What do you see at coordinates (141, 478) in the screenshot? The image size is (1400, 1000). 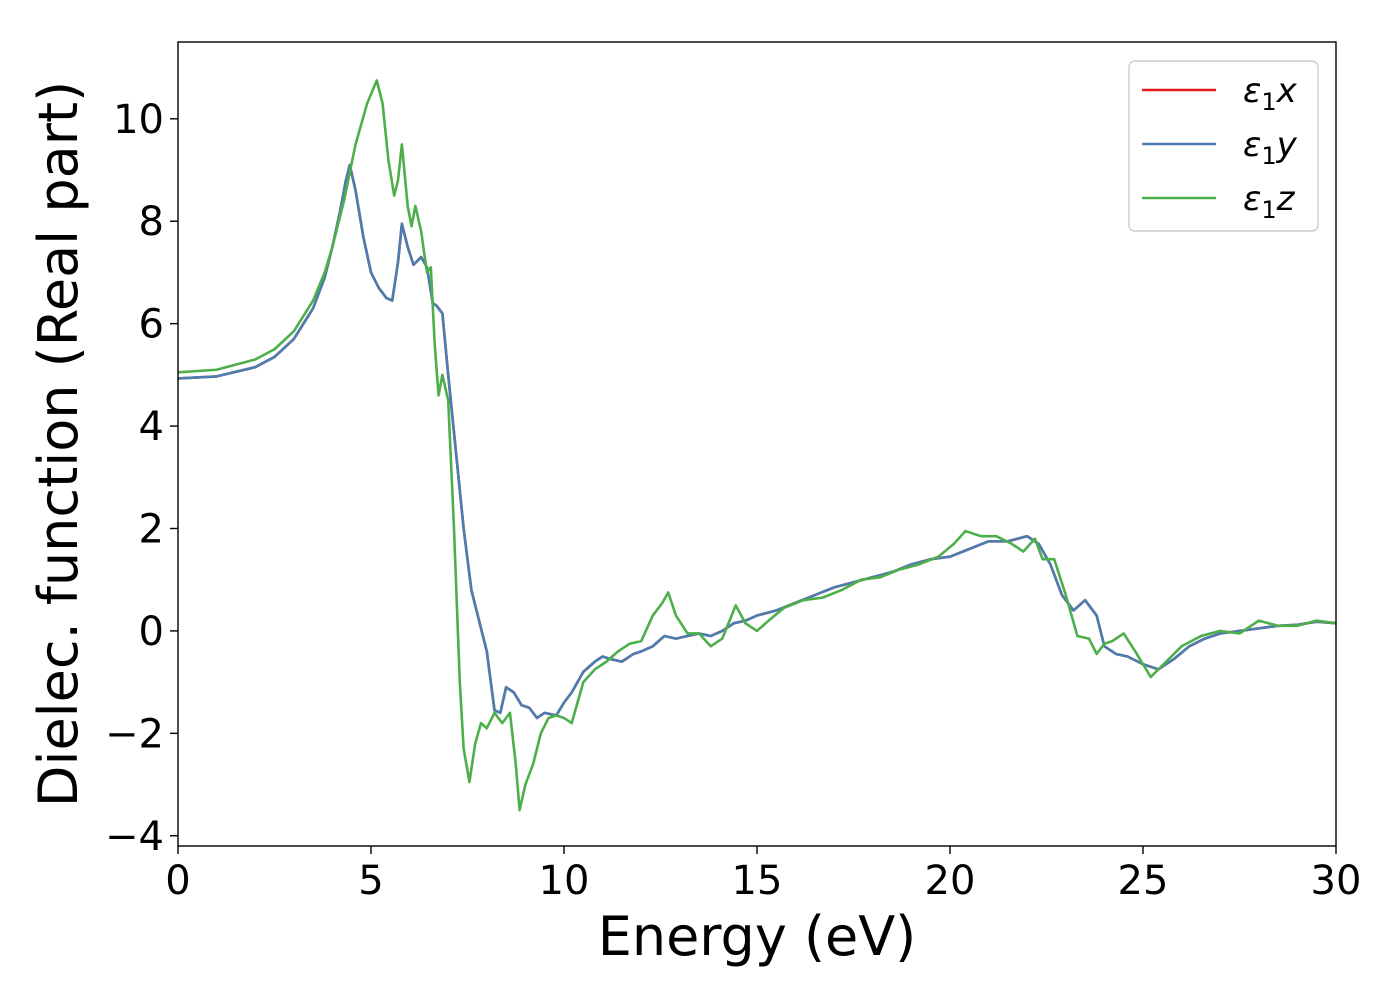 I see `y-axis-ticks: −4 −2 0 2 4 6 8 10` at bounding box center [141, 478].